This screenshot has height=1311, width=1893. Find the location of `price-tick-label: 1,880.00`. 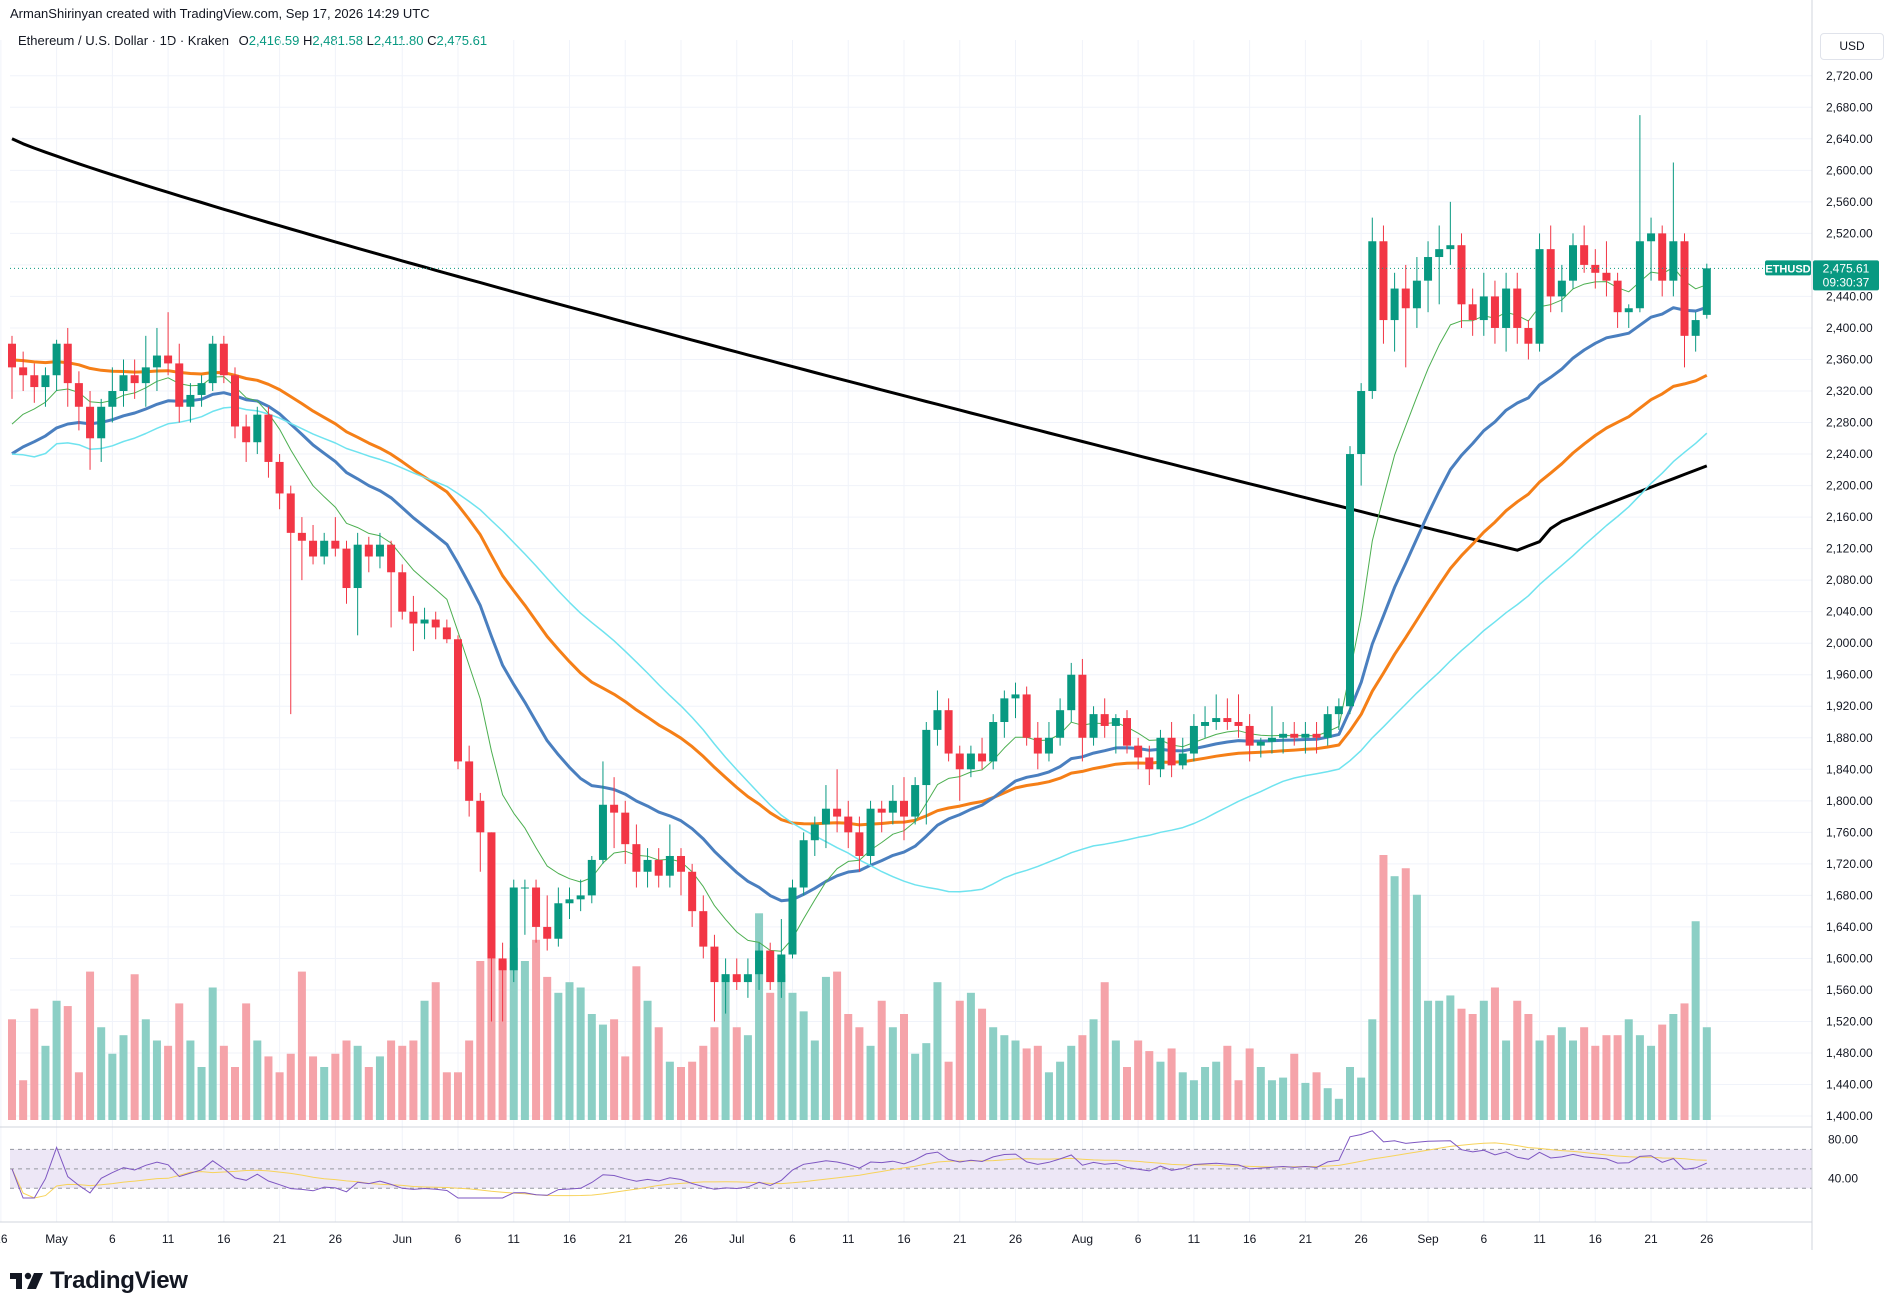

price-tick-label: 1,880.00 is located at coordinates (1849, 738).